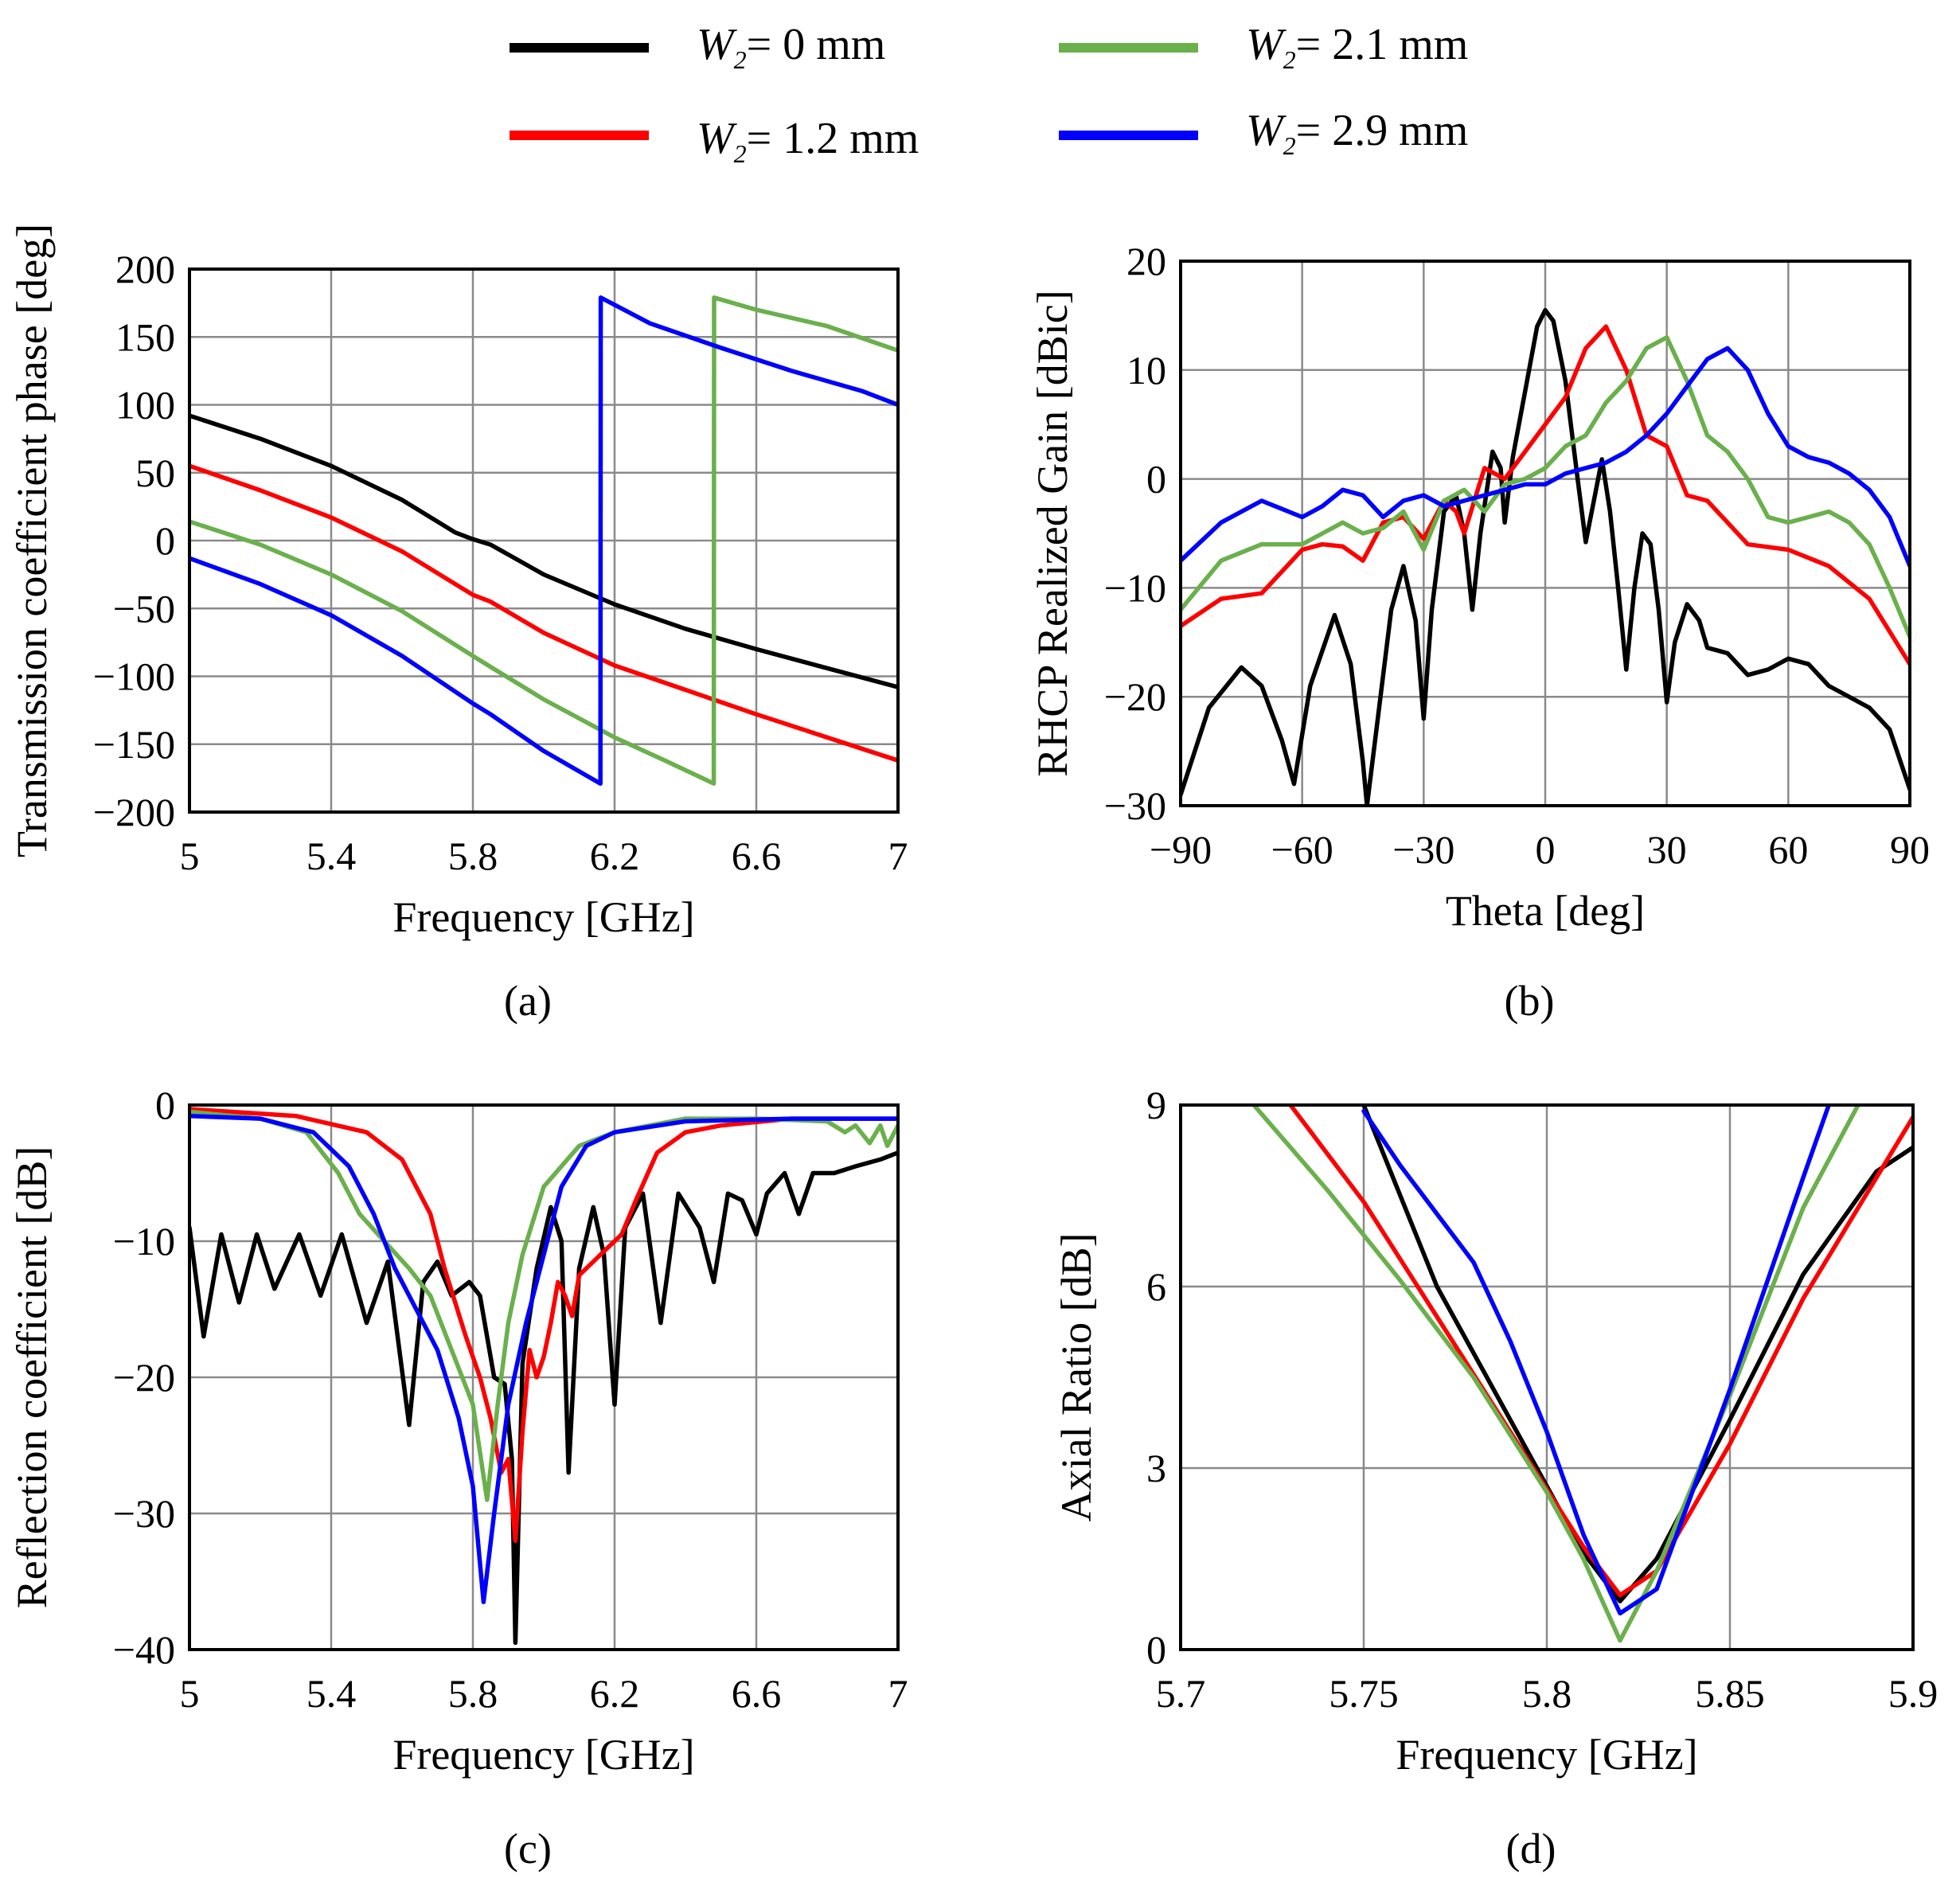  Describe the element at coordinates (1181, 1693) in the screenshot. I see `x-tick-label: 5.7` at that location.